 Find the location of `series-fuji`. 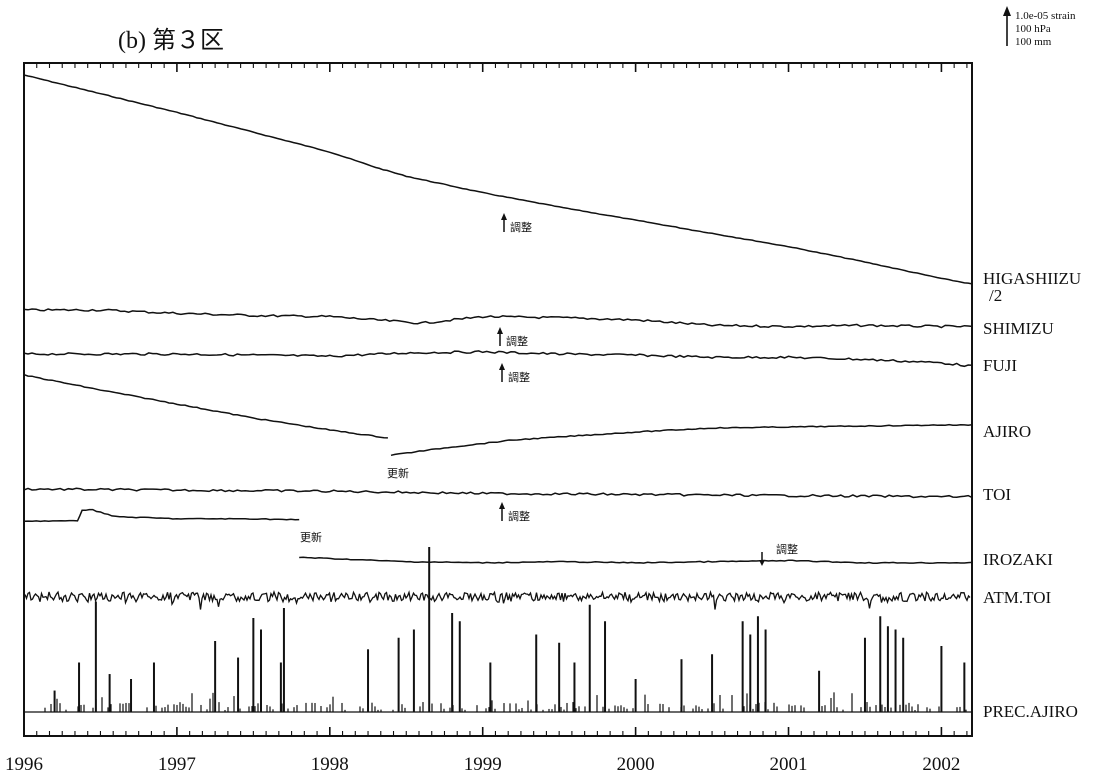

series-fuji is located at coordinates (498, 359).